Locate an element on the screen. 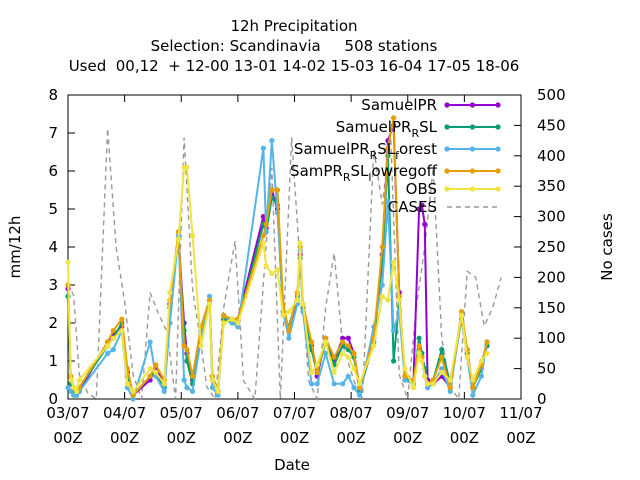 This screenshot has width=640, height=480. legend-label: SamuelPR is located at coordinates (399, 105).